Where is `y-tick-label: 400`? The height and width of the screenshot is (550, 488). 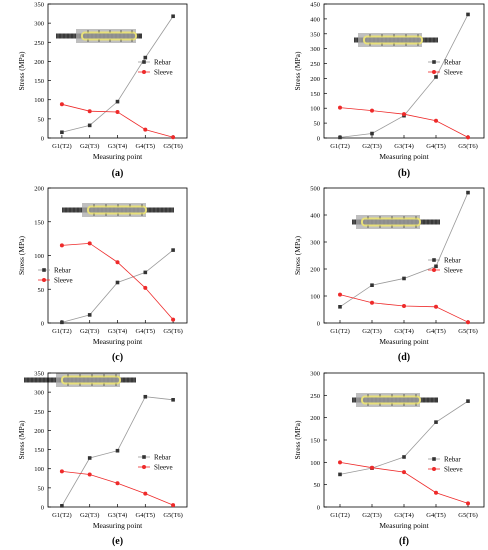 y-tick-label: 400 is located at coordinates (315, 216).